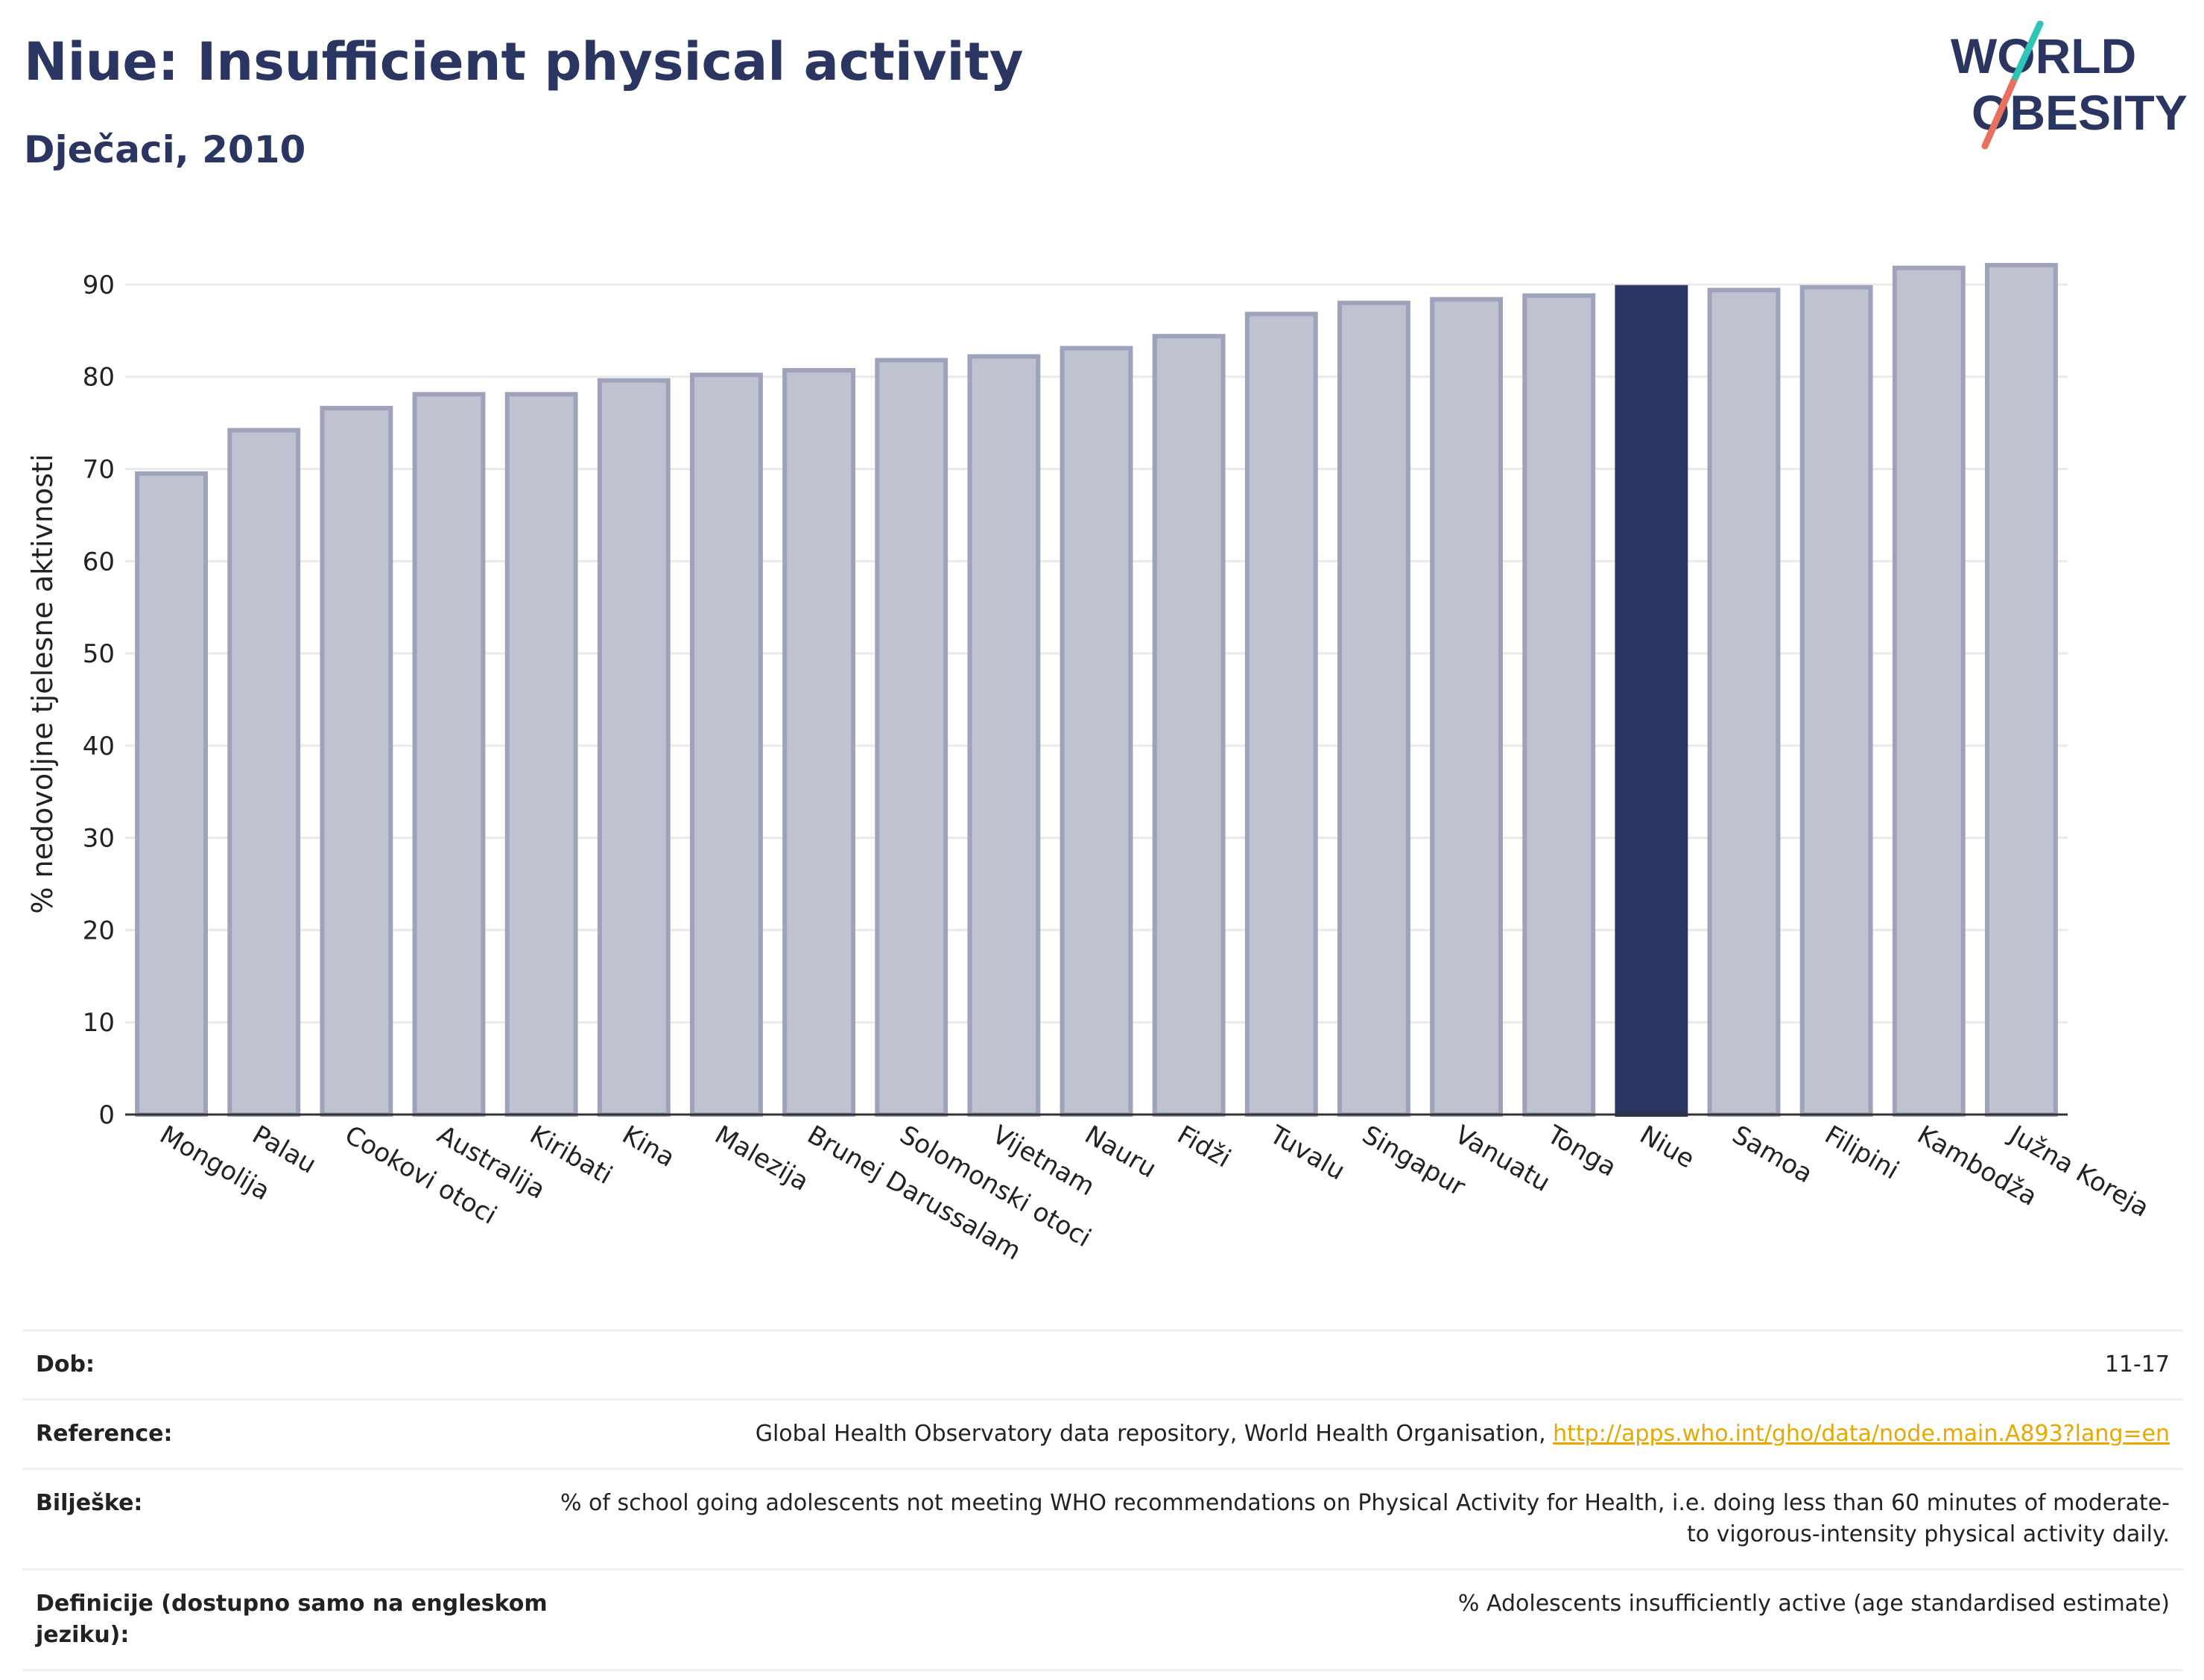 The width and height of the screenshot is (2204, 1680). Describe the element at coordinates (1999, 114) in the screenshot. I see `logo-slash-coral` at that location.